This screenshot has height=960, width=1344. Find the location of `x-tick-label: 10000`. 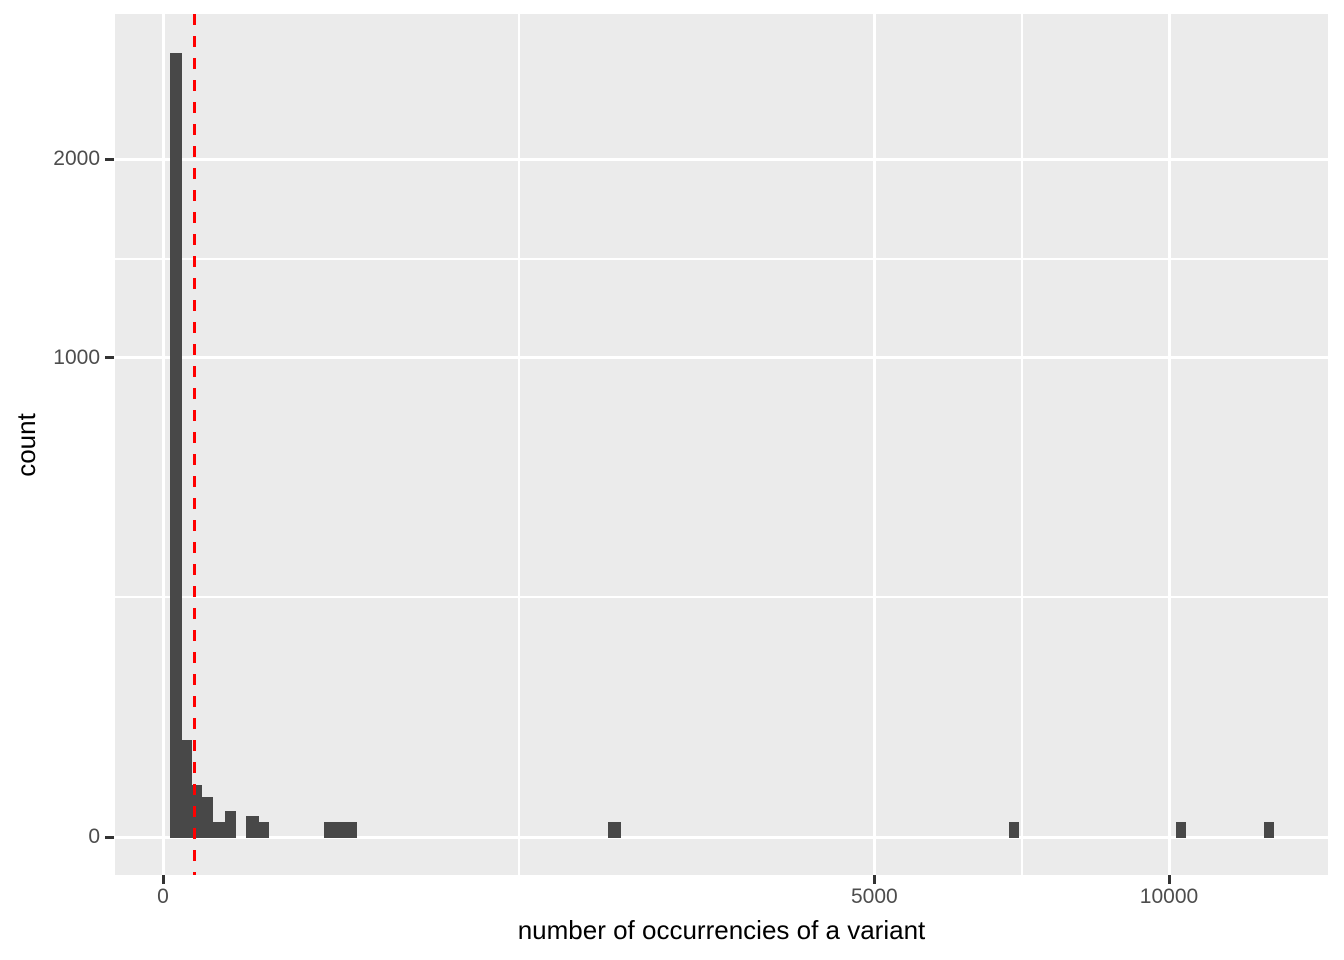

x-tick-label: 10000 is located at coordinates (1169, 896).